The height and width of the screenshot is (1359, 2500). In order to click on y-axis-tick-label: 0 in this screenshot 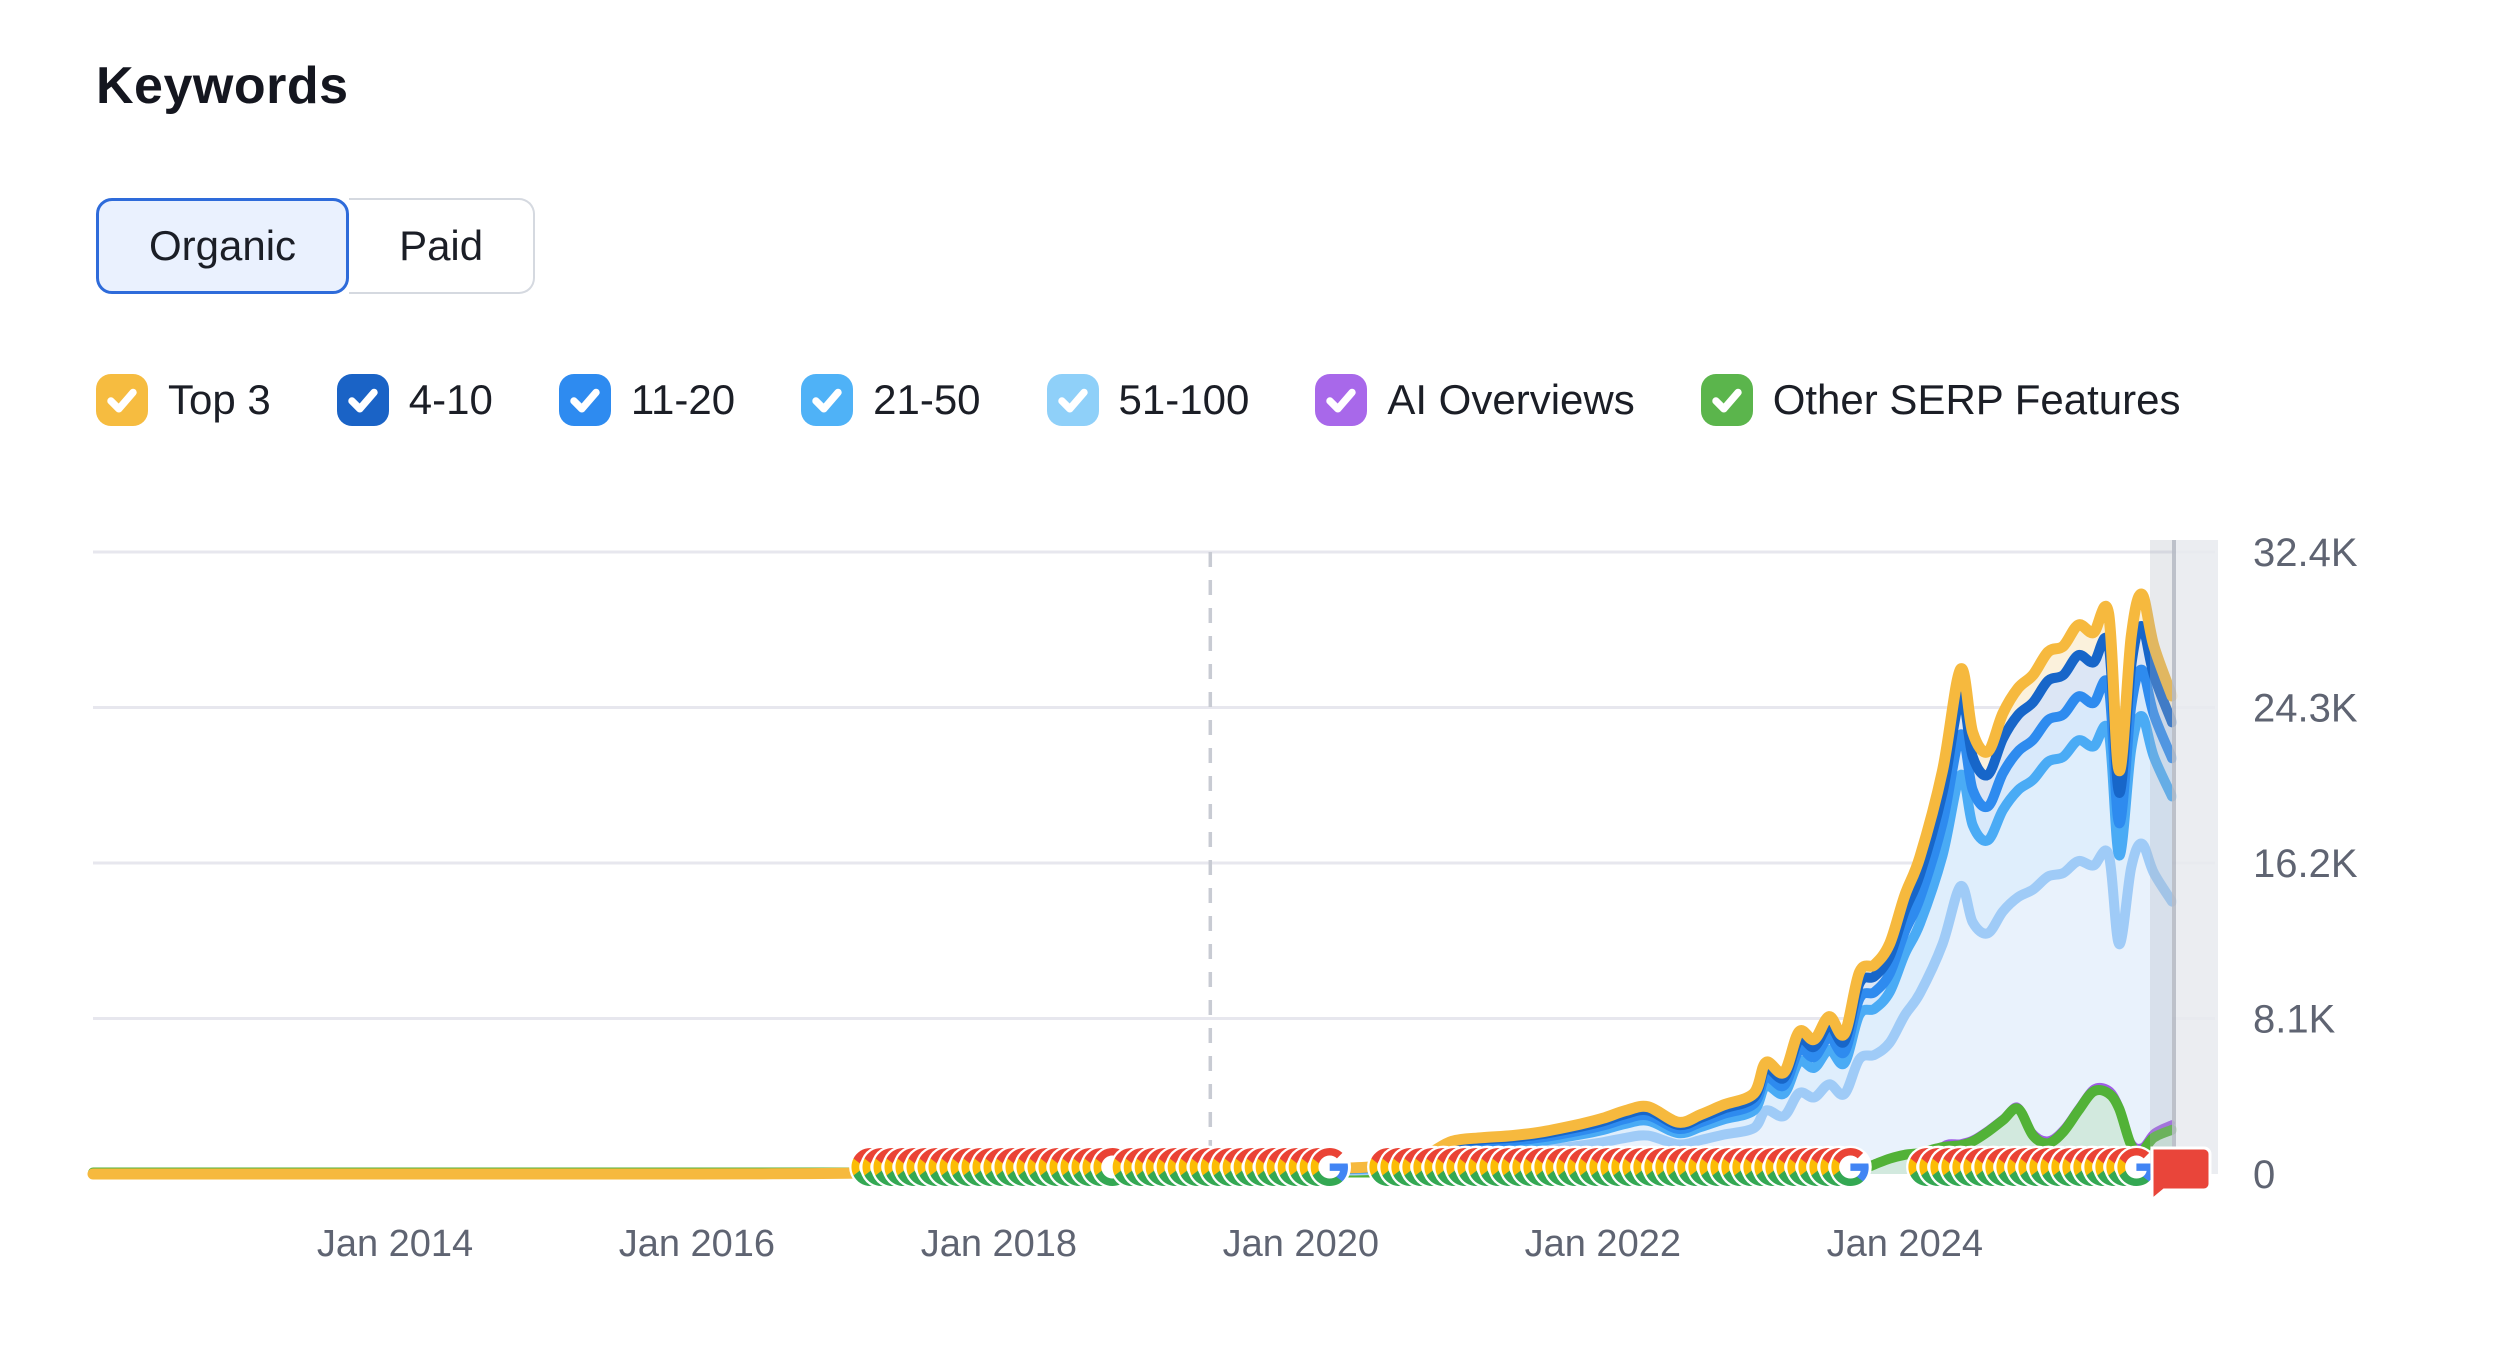, I will do `click(2264, 1175)`.